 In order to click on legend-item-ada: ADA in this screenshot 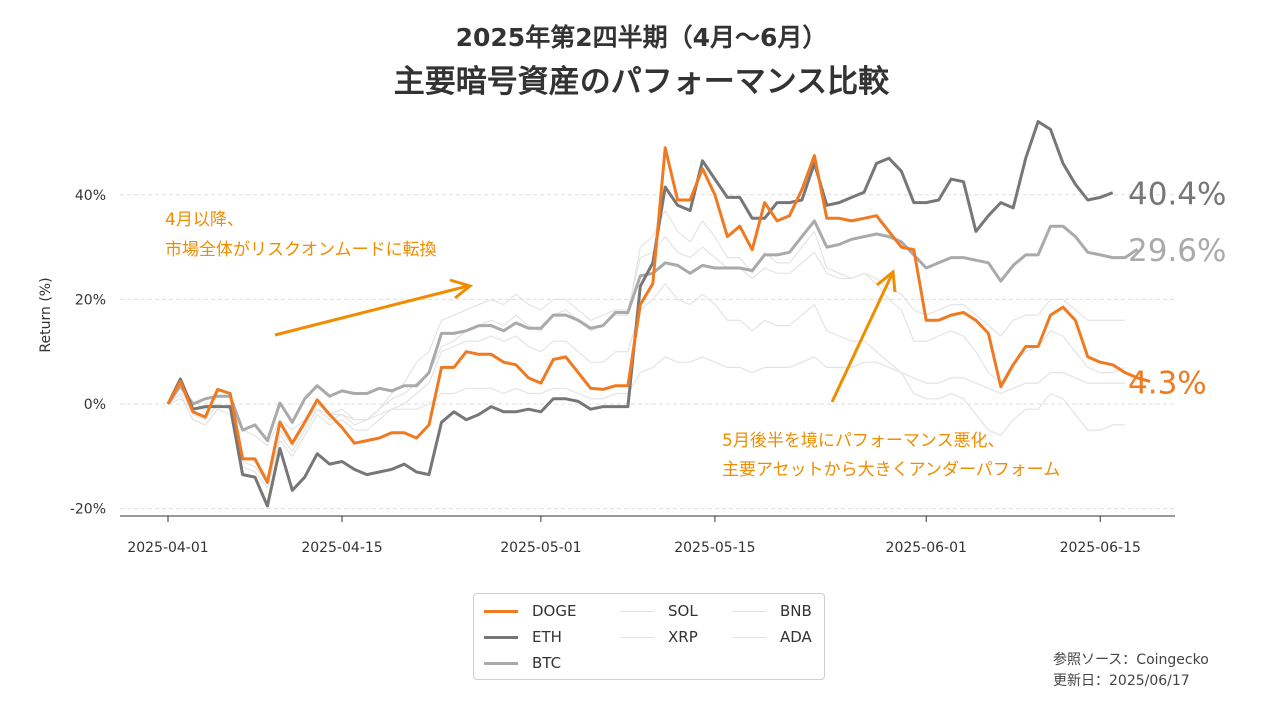, I will do `click(772, 637)`.